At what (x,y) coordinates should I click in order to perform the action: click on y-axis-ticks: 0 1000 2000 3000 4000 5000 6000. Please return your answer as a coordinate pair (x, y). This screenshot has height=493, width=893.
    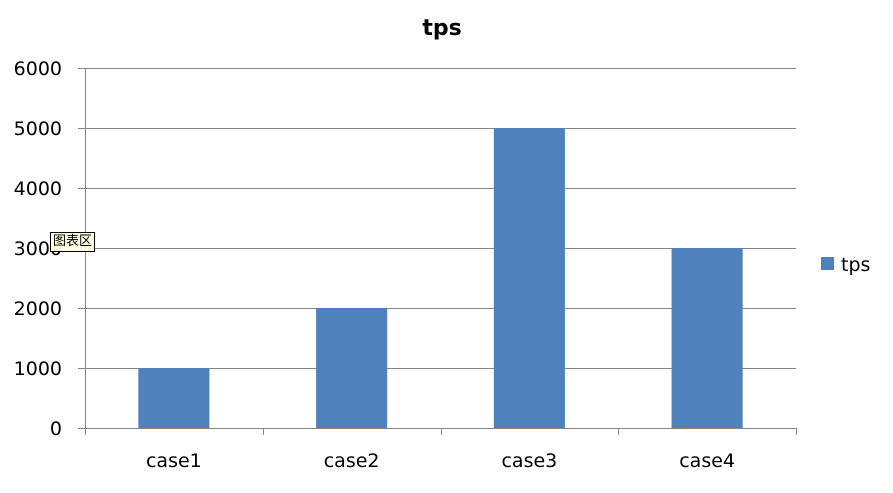
    Looking at the image, I should click on (38, 249).